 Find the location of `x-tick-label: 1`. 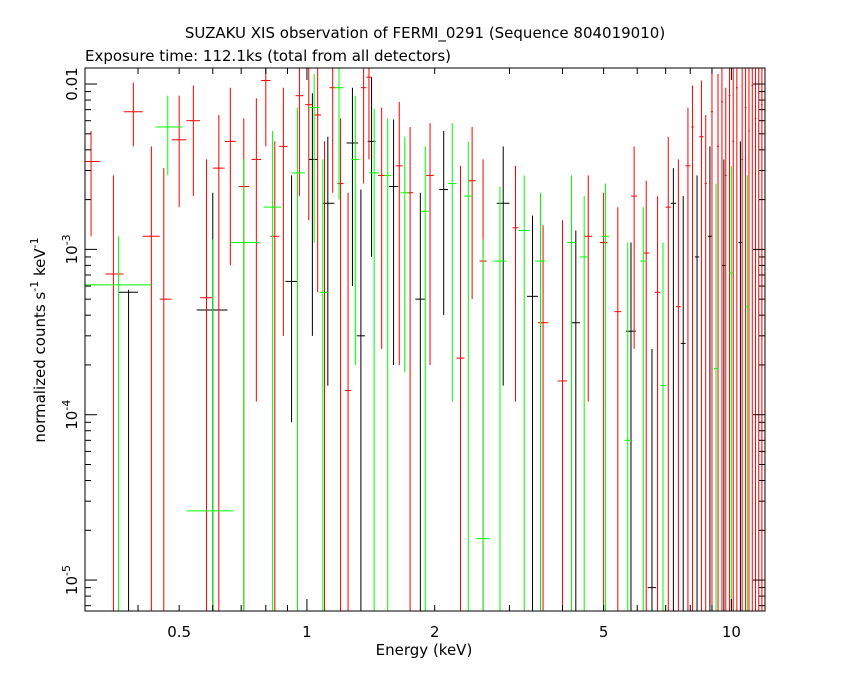

x-tick-label: 1 is located at coordinates (307, 632).